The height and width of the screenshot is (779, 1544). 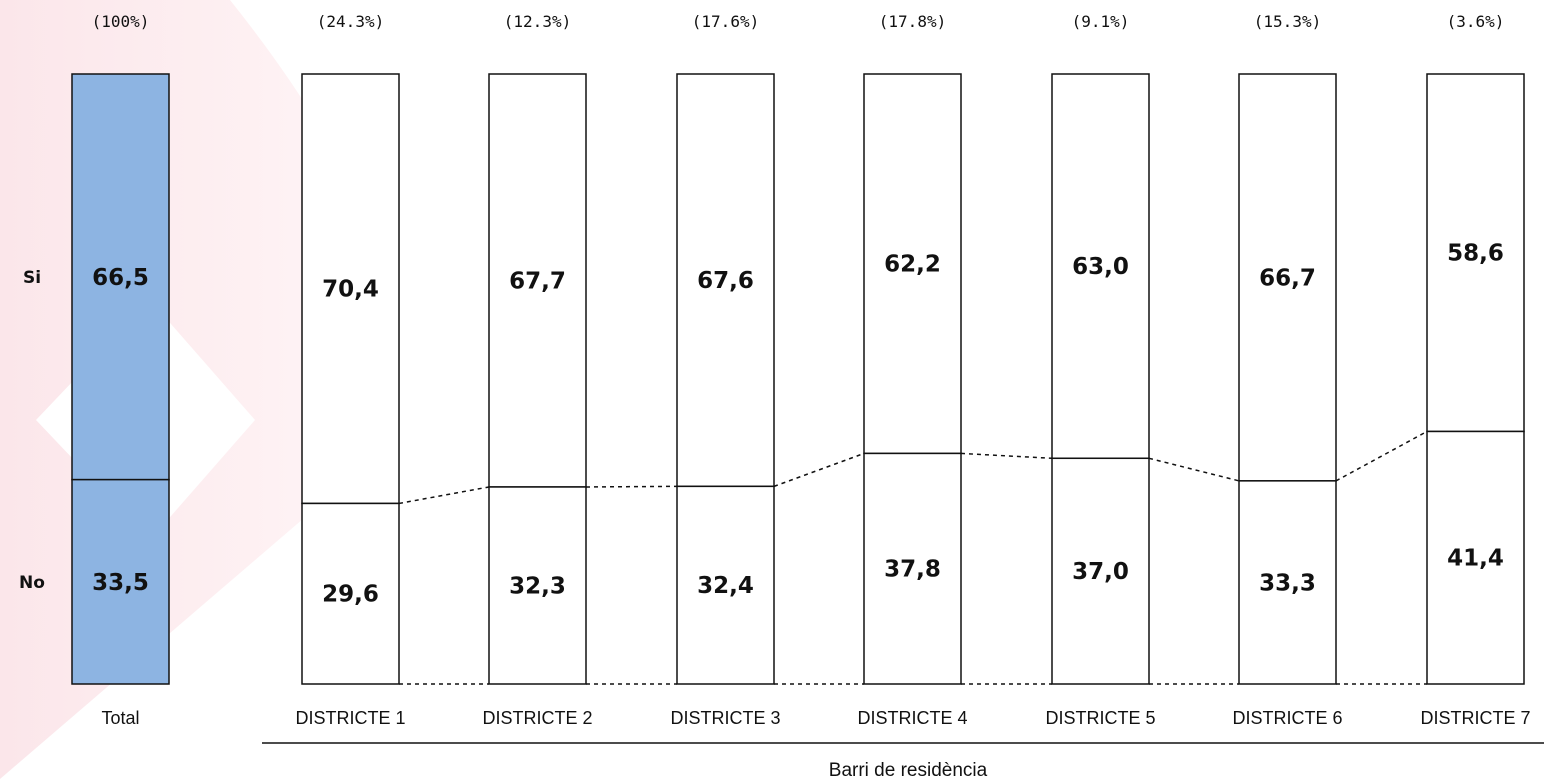 I want to click on share-label: (17.8%), so click(x=912, y=21).